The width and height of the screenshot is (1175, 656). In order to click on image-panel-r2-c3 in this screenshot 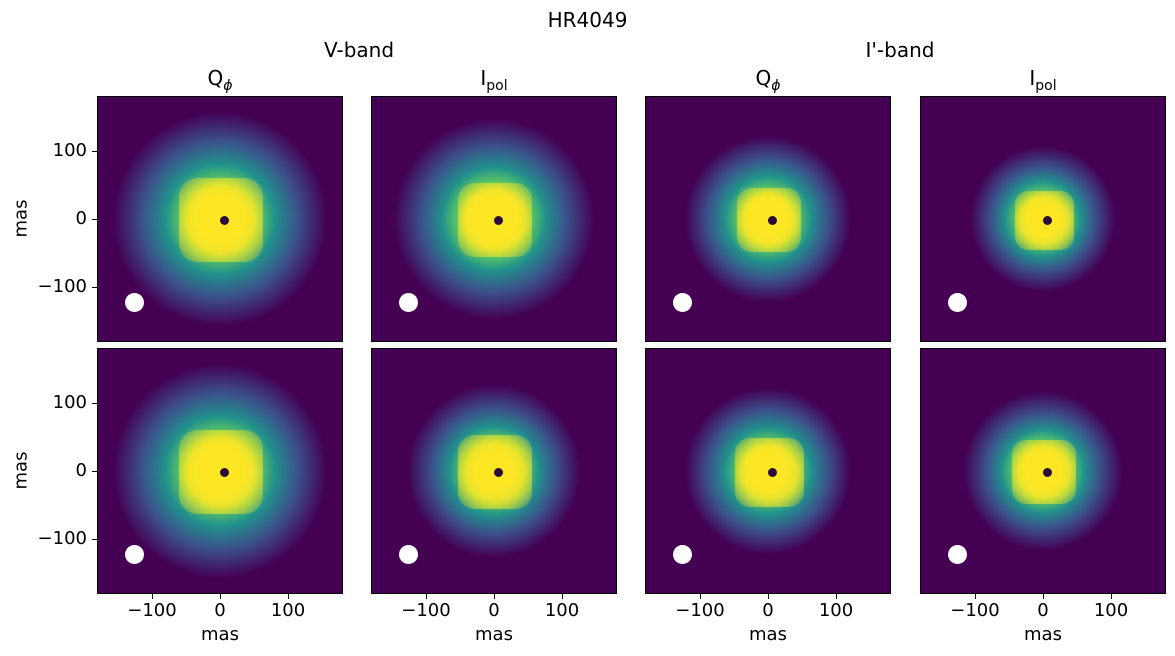, I will do `click(768, 471)`.